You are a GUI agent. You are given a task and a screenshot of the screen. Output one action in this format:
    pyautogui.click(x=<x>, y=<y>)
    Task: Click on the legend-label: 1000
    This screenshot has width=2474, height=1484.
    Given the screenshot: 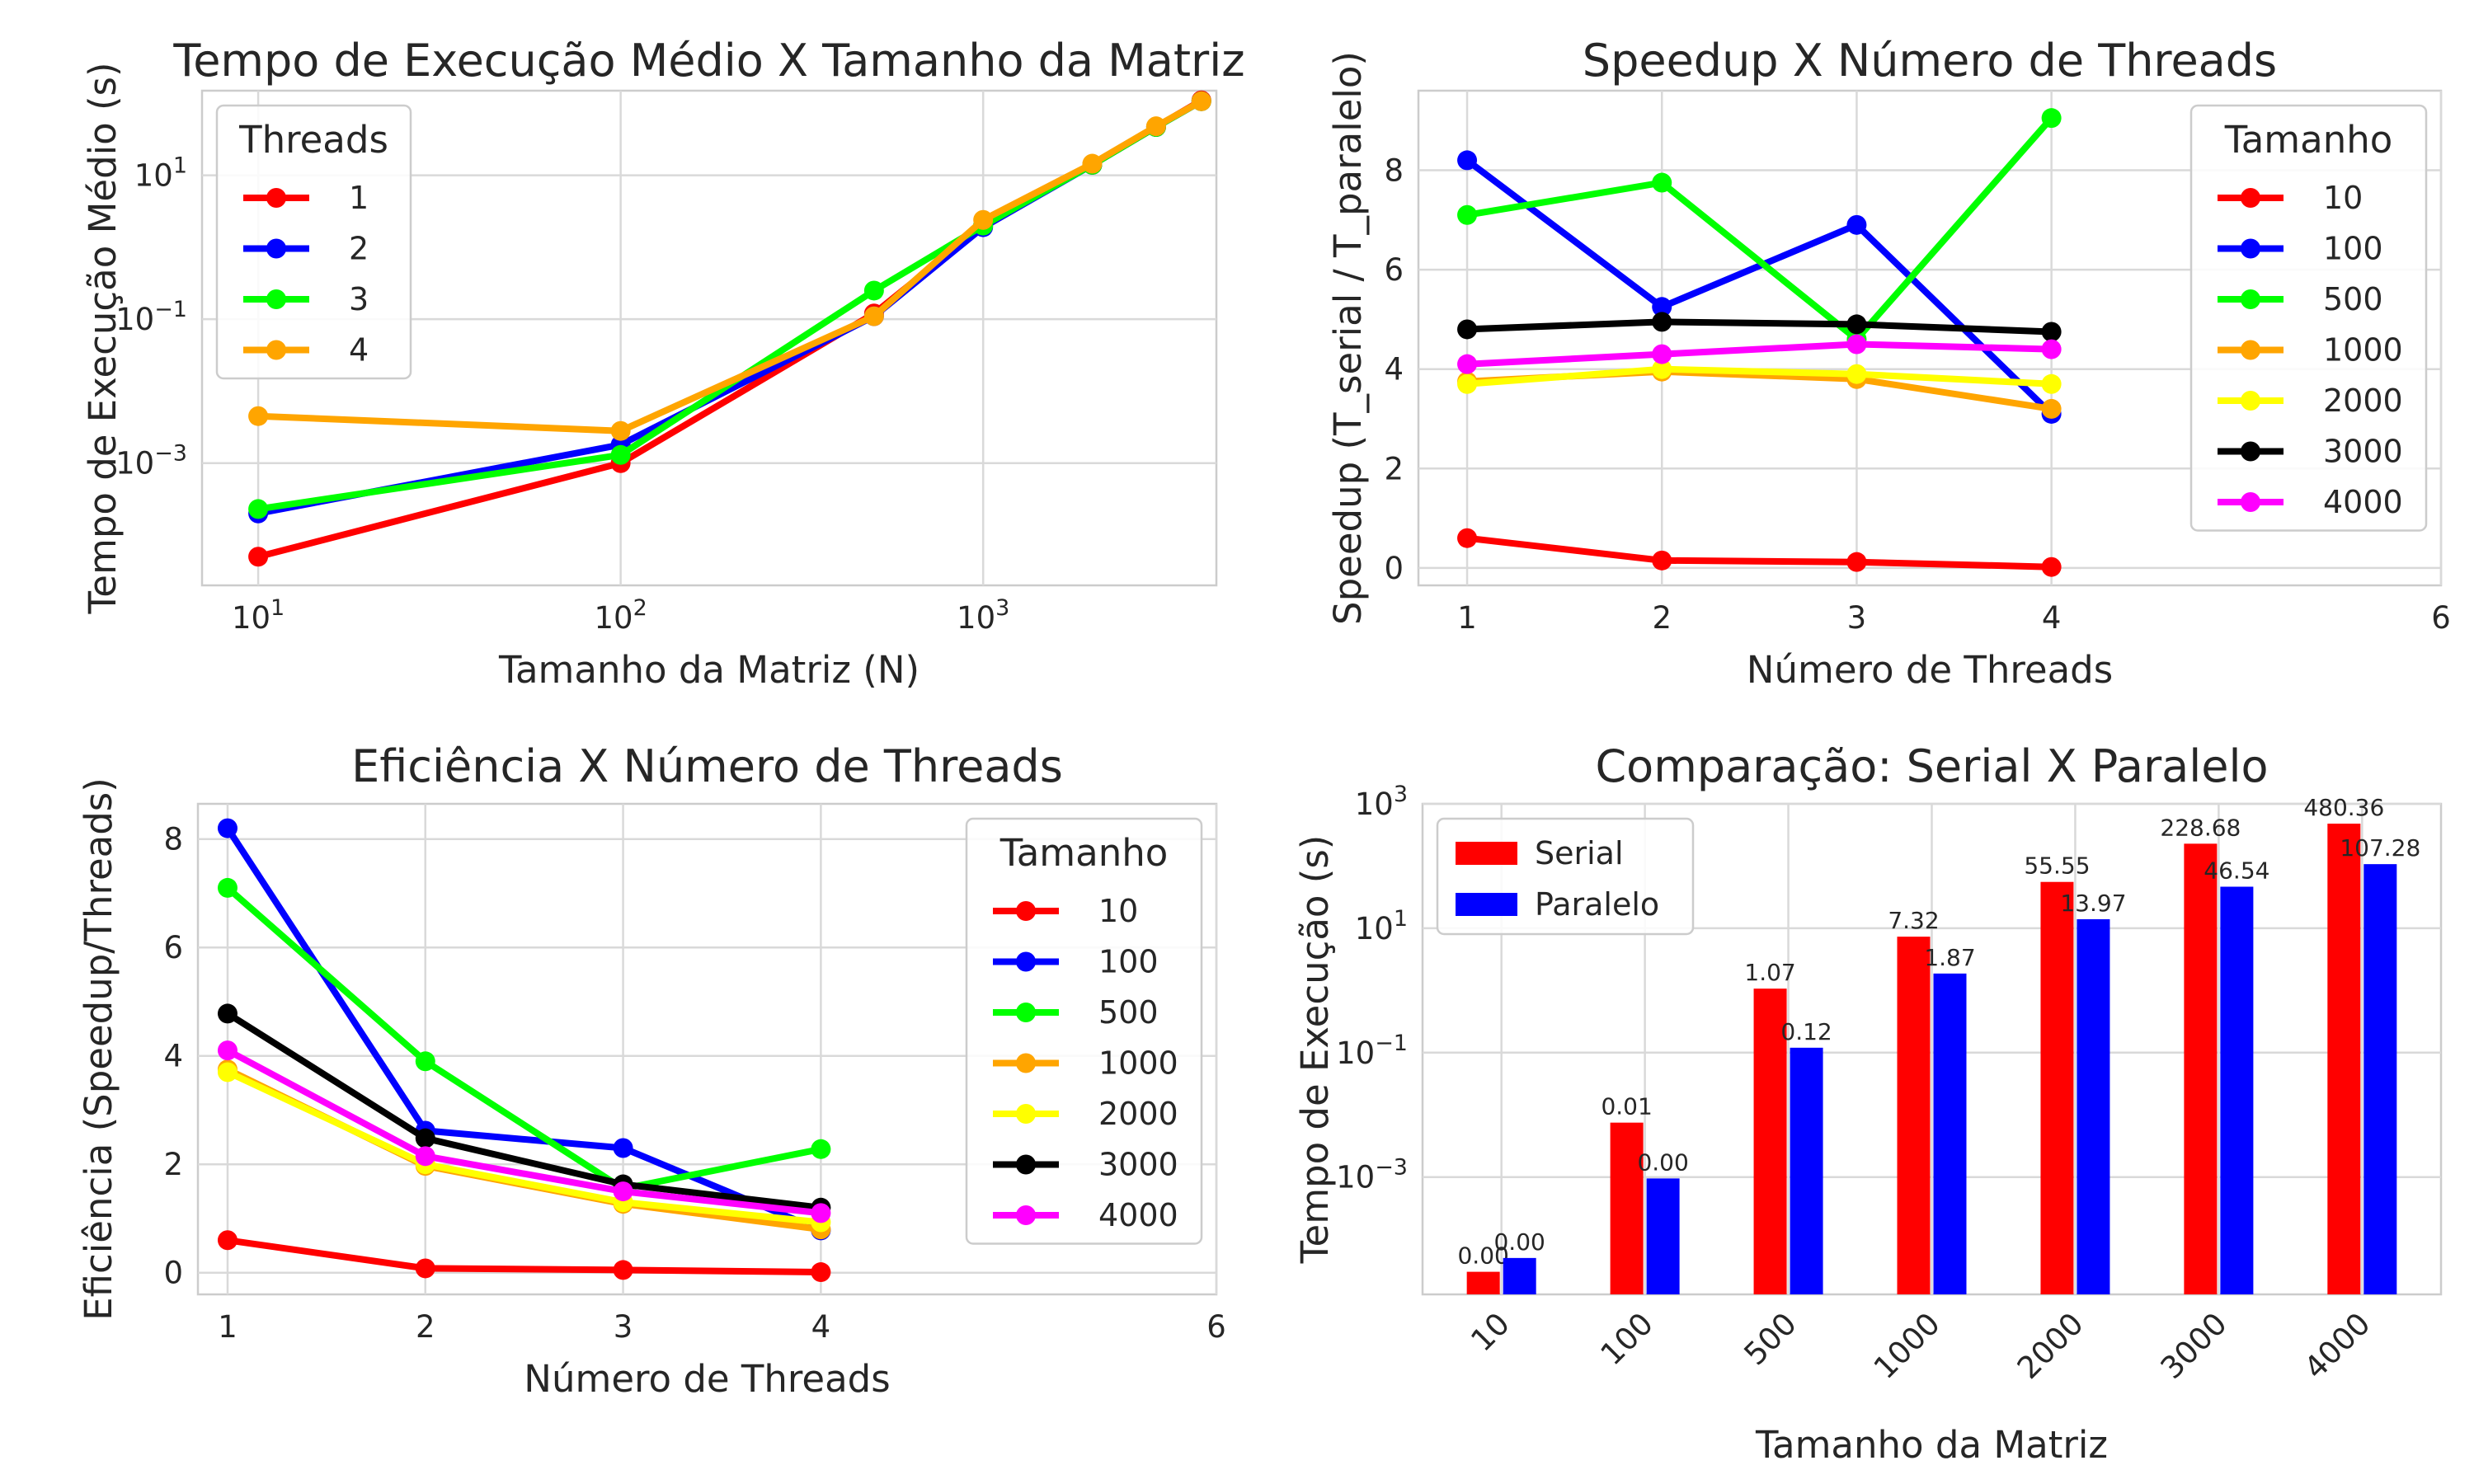 What is the action you would take?
    pyautogui.click(x=2363, y=350)
    